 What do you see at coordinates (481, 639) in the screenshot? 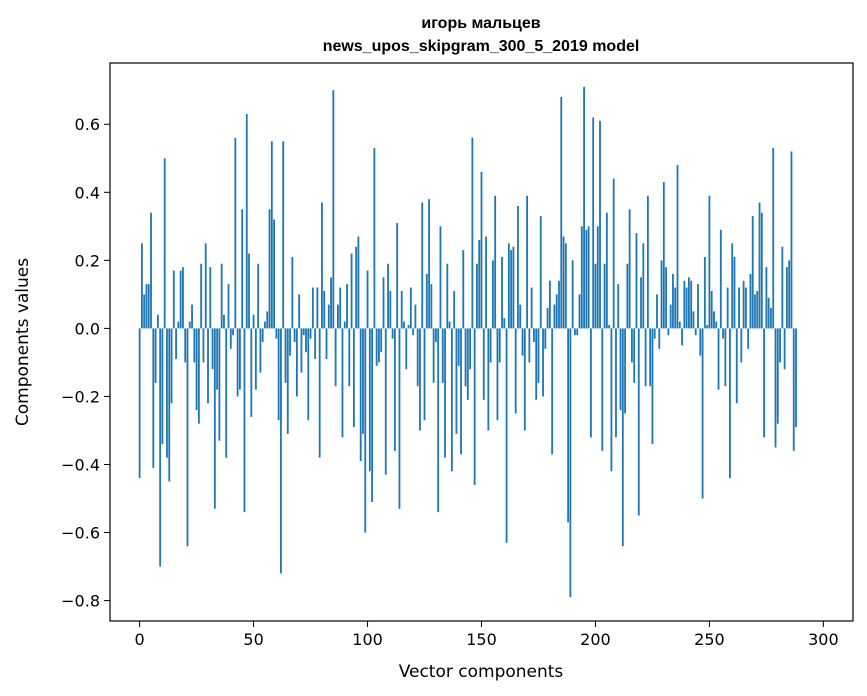
I see `x-tick-label: 150` at bounding box center [481, 639].